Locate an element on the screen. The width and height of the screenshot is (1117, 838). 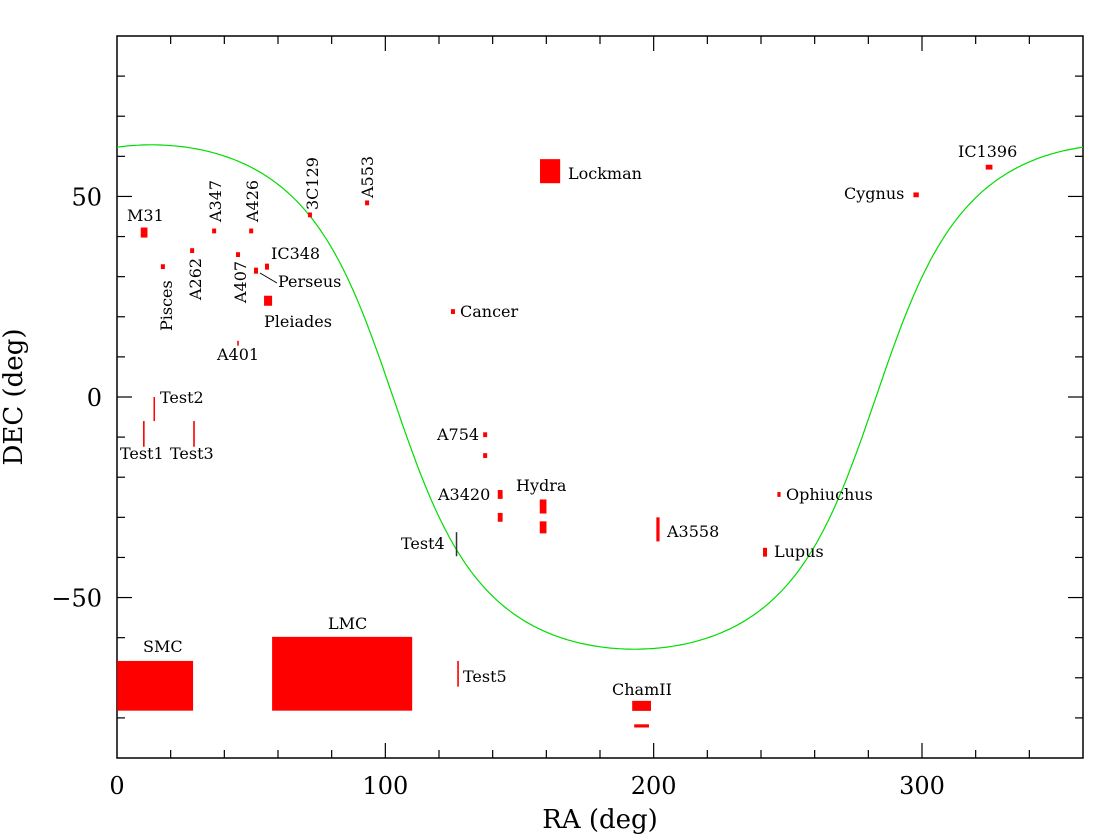
field-marker-cancer is located at coordinates (452, 311).